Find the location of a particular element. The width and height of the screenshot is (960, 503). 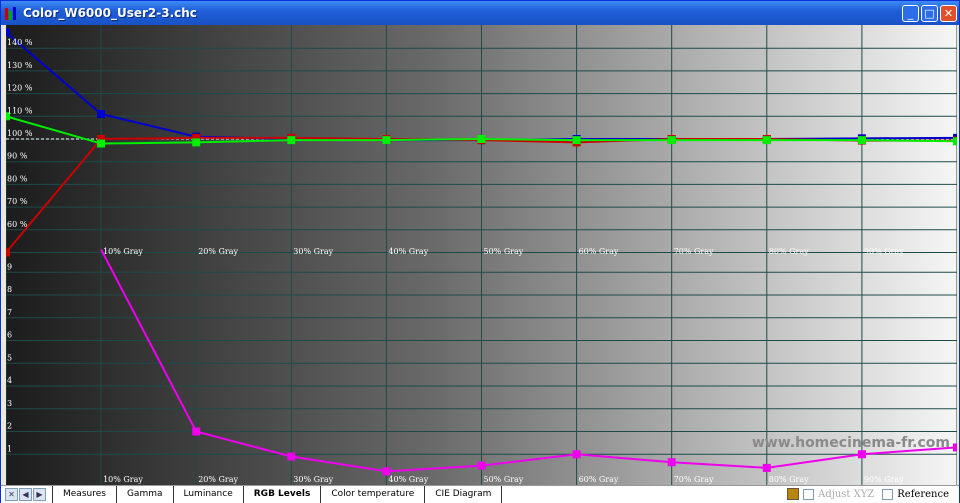

maximize-button: □ is located at coordinates (929, 13).